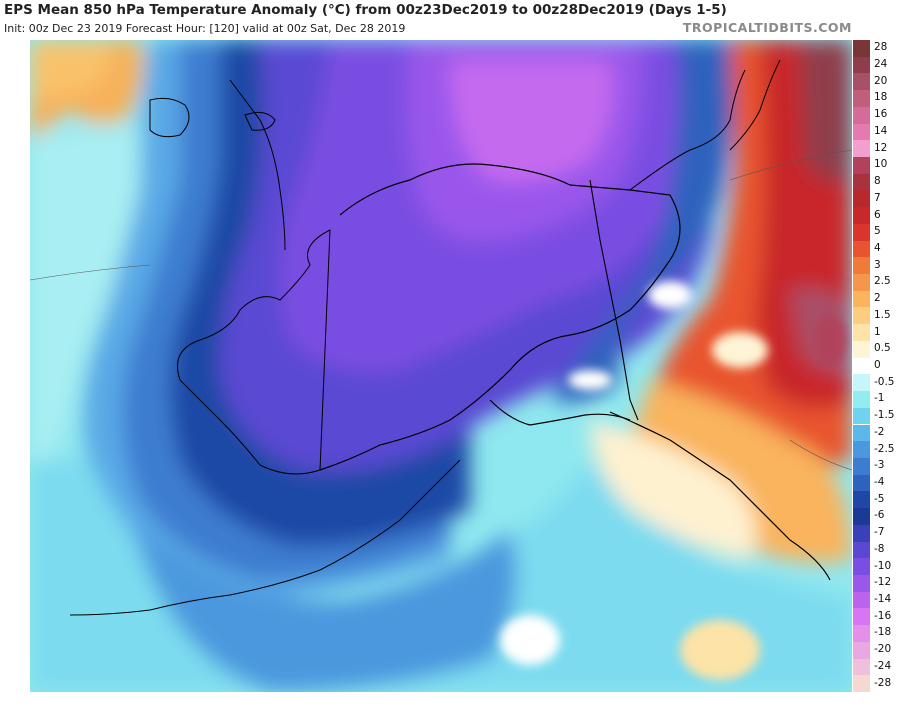 The height and width of the screenshot is (711, 900). Describe the element at coordinates (879, 498) in the screenshot. I see `legend-label: -5` at that location.